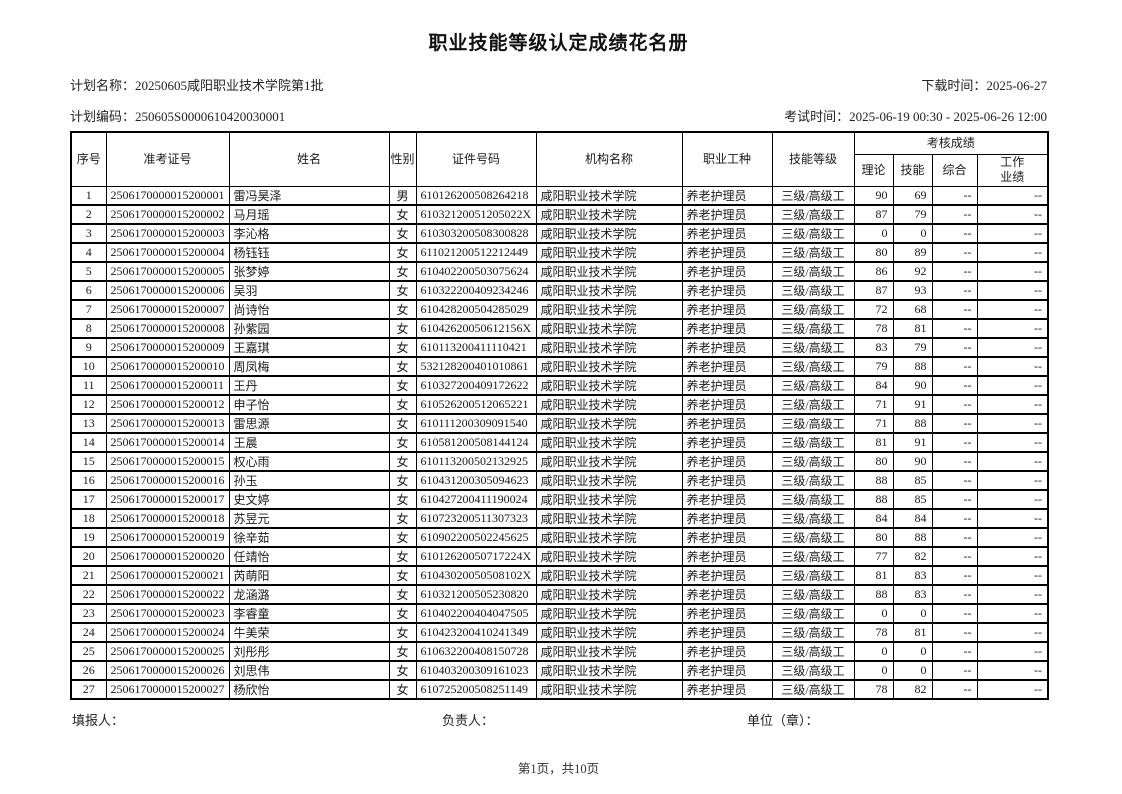 This screenshot has width=1122, height=794. Describe the element at coordinates (954, 170) in the screenshot. I see `col-header-comprehensive: 综合` at that location.